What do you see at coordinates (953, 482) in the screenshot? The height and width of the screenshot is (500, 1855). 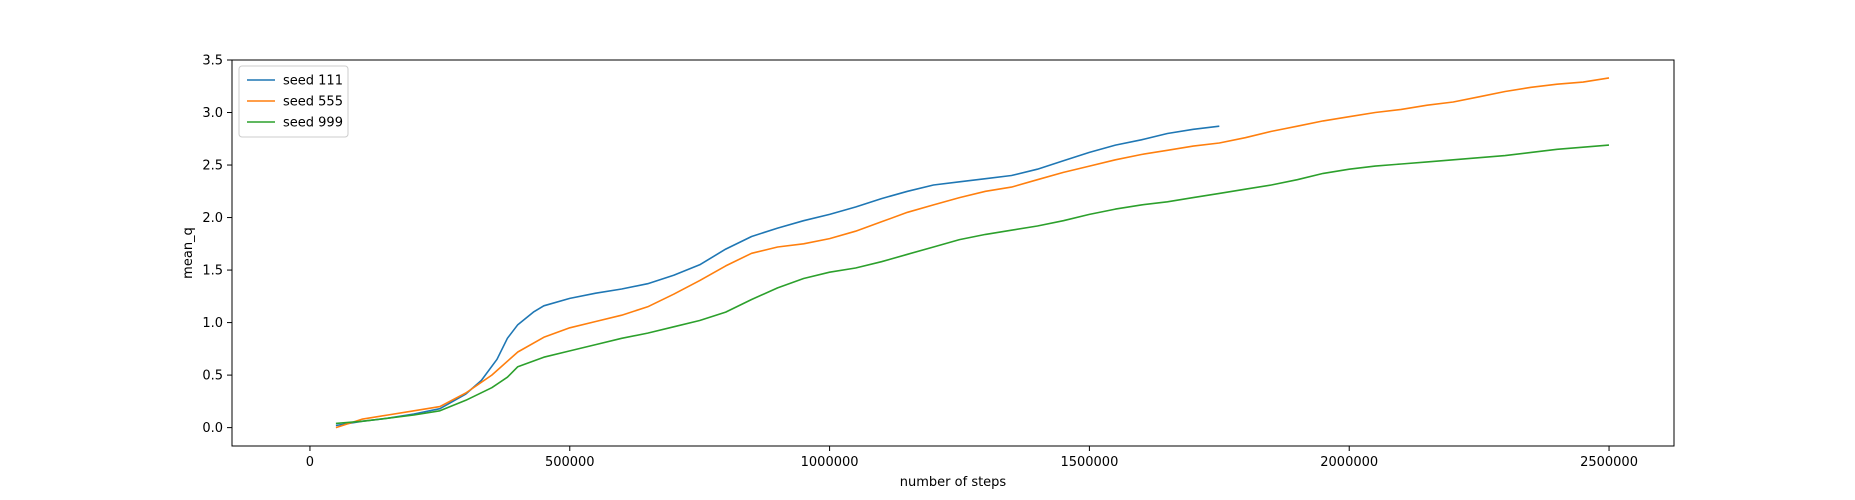 I see `x-axis-label: number of steps` at bounding box center [953, 482].